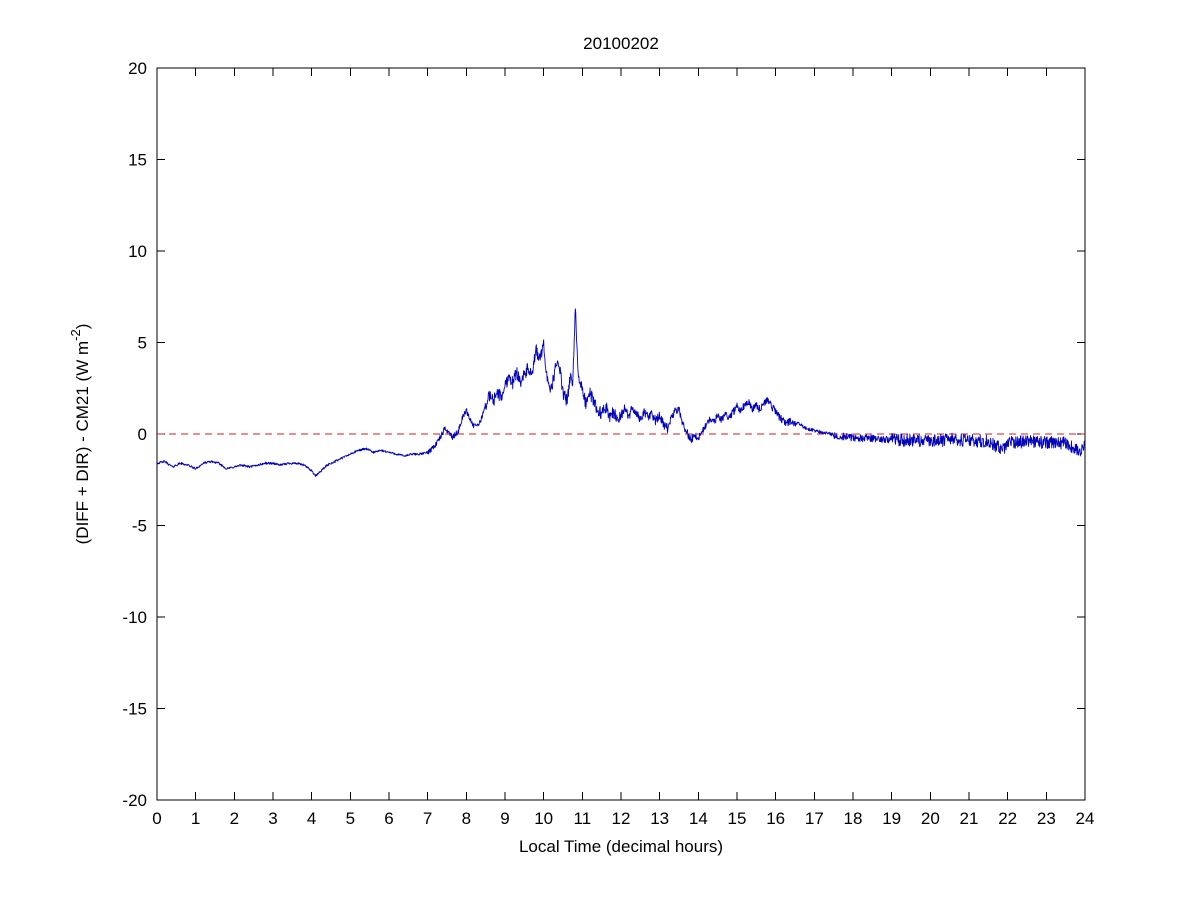  I want to click on y-tick-label: -15, so click(134, 709).